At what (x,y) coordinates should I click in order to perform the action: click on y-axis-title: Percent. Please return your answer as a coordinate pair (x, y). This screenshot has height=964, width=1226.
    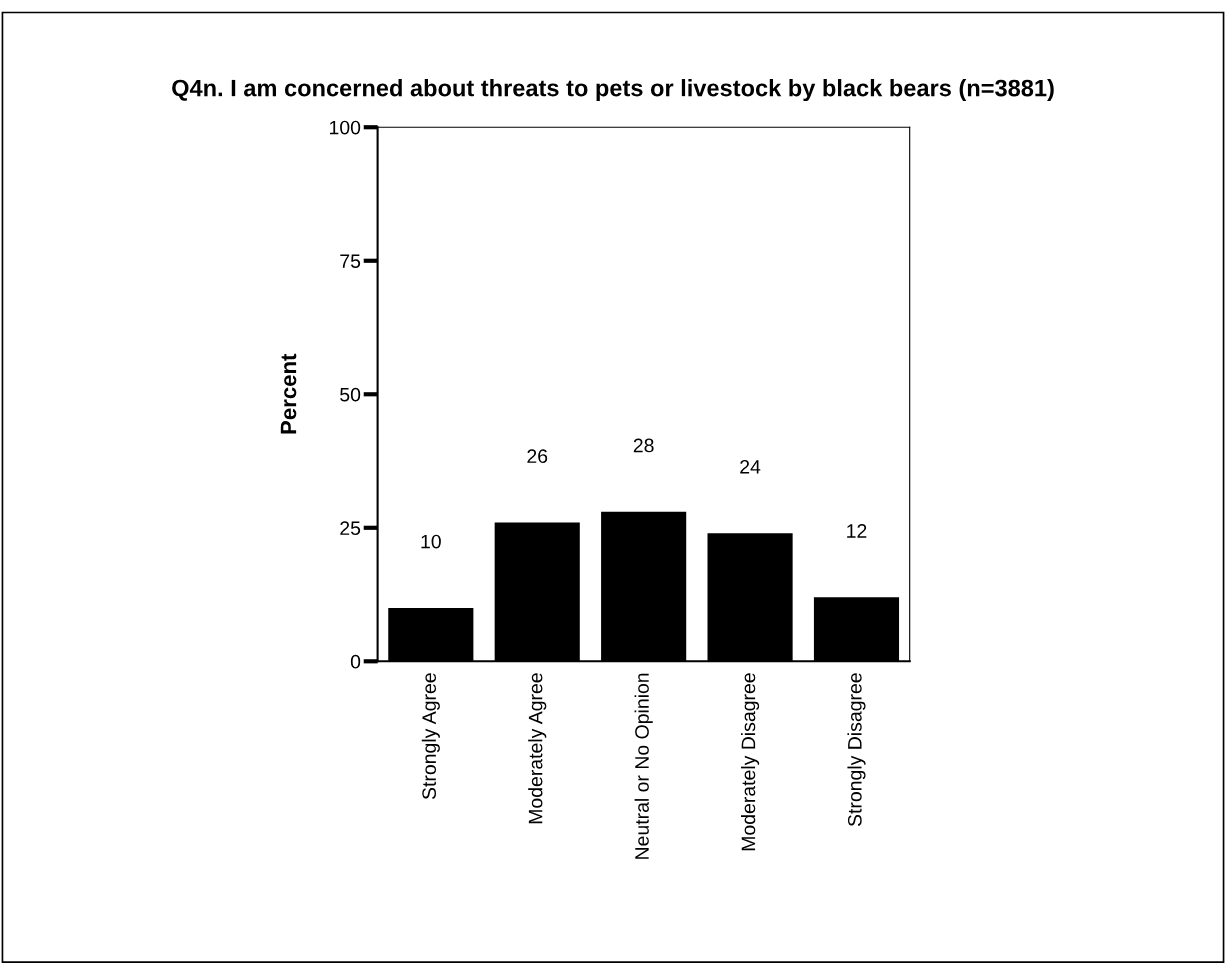
    Looking at the image, I should click on (288, 393).